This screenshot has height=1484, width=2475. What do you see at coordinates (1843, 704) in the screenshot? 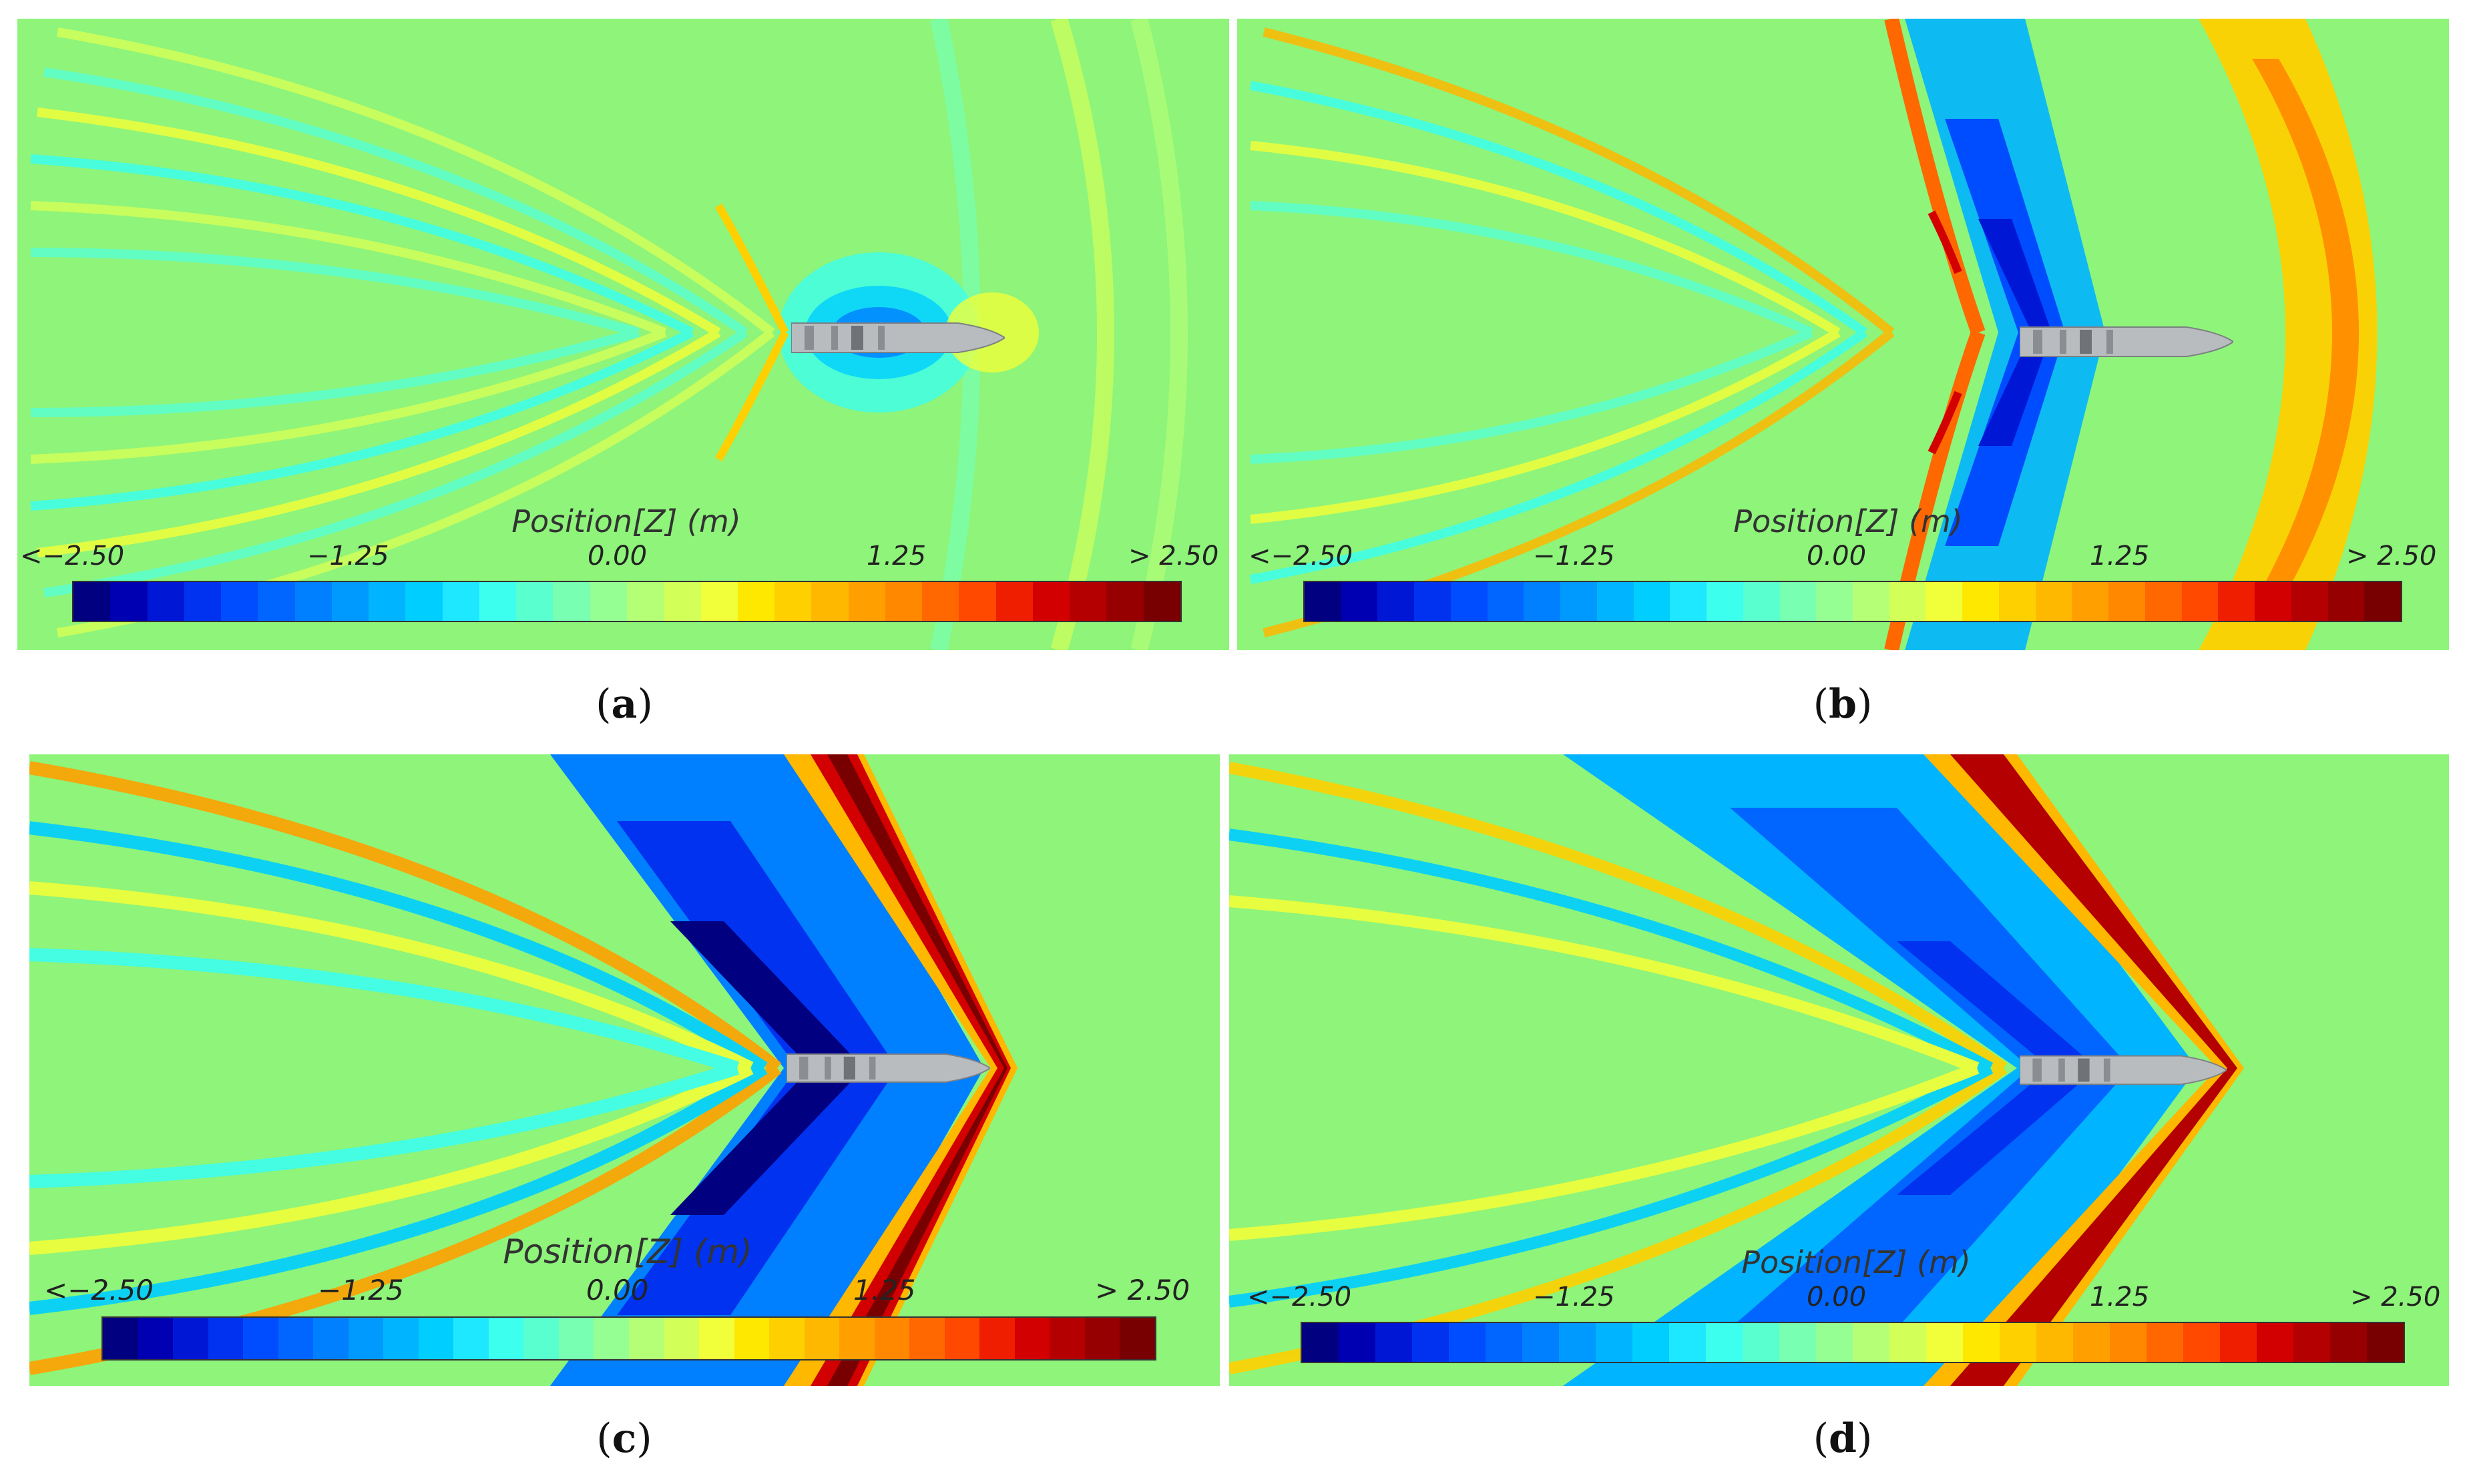
I see `panel-caption-b: (b)` at bounding box center [1843, 704].